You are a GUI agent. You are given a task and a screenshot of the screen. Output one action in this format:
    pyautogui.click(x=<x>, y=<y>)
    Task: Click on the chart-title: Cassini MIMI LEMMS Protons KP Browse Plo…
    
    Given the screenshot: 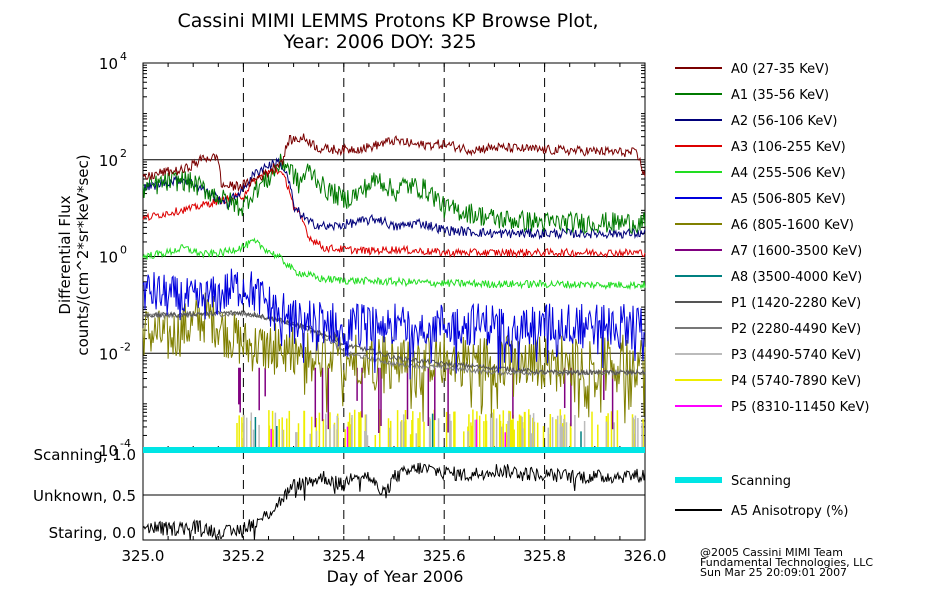 What is the action you would take?
    pyautogui.click(x=387, y=21)
    